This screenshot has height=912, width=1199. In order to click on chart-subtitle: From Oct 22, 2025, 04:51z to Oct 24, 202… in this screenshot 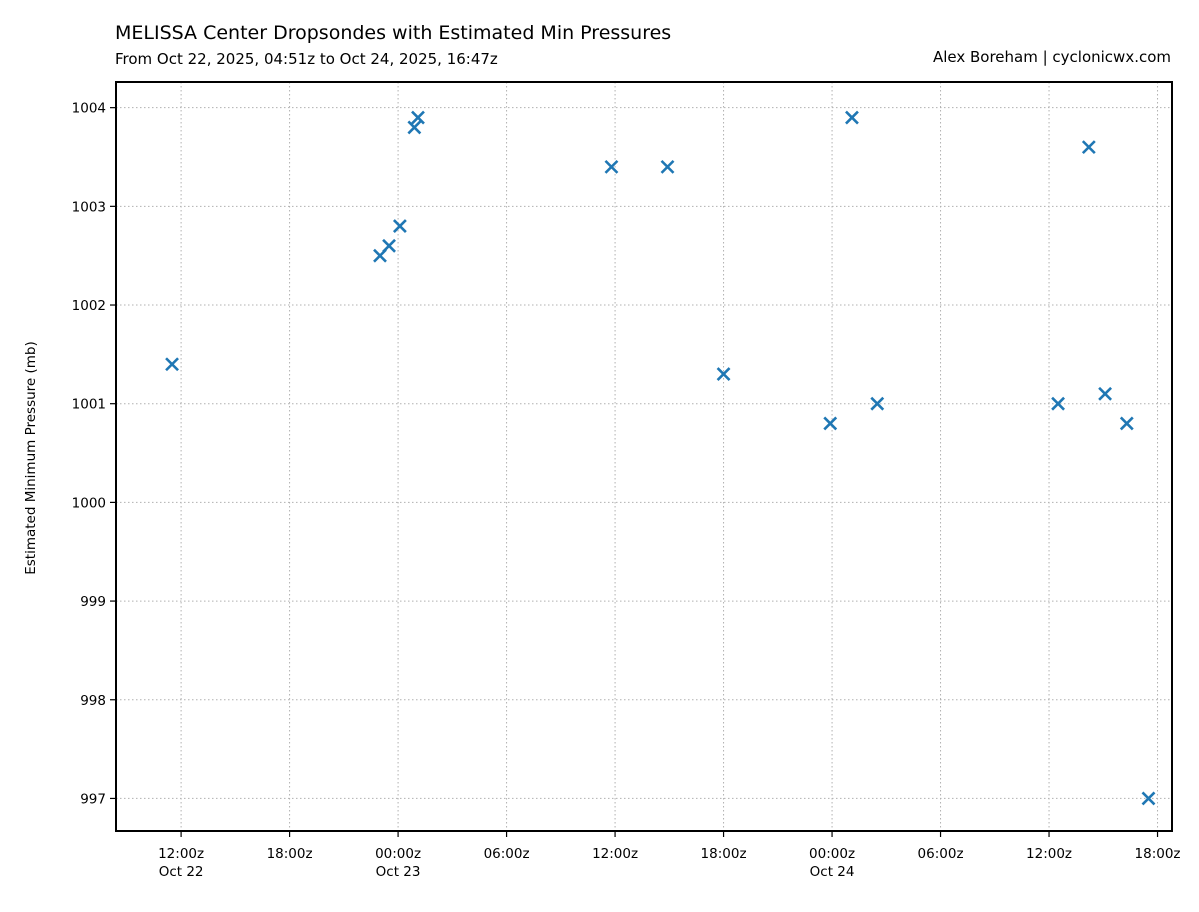, I will do `click(306, 59)`.